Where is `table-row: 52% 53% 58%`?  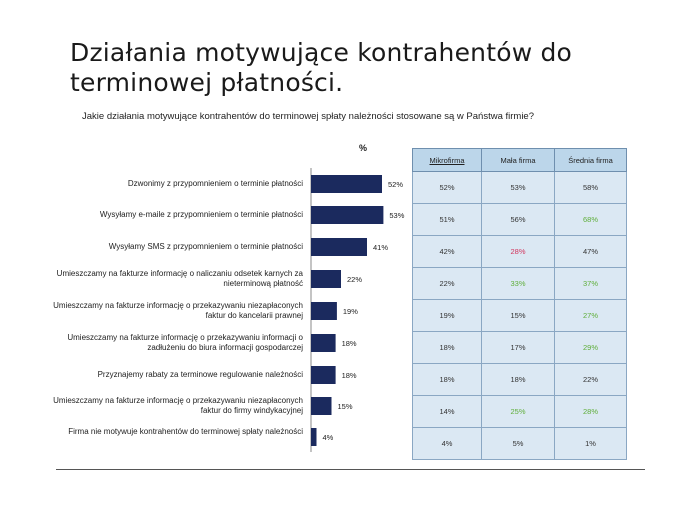 table-row: 52% 53% 58% is located at coordinates (519, 187).